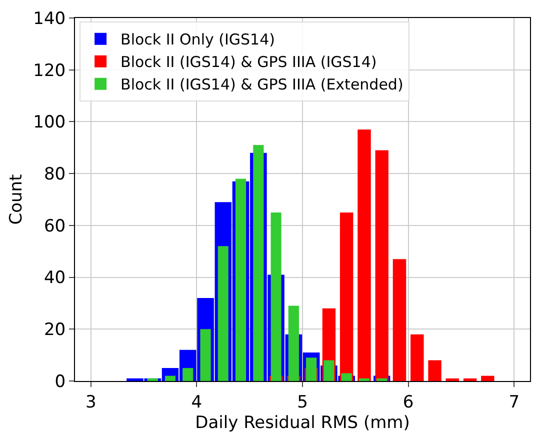 This screenshot has height=434, width=537. I want to click on y-tick-label: 100, so click(49, 122).